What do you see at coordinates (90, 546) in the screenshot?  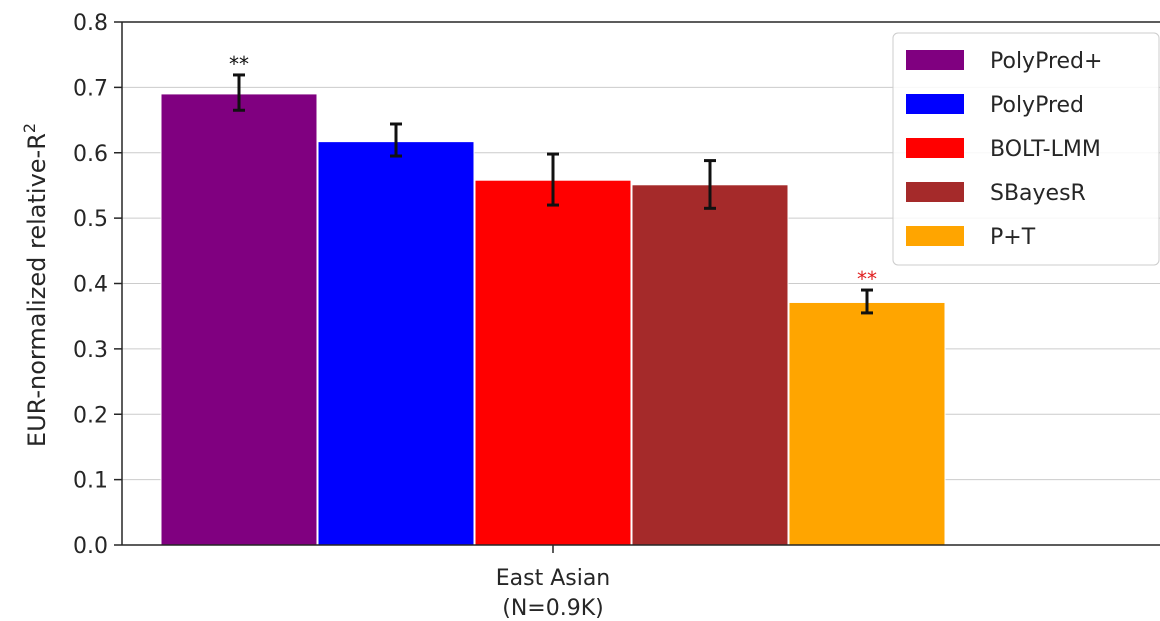 I see `y-tick-label: 0.0` at bounding box center [90, 546].